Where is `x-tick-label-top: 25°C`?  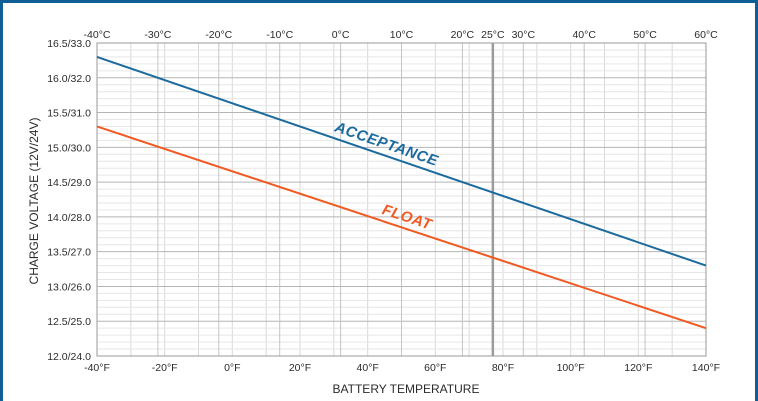
x-tick-label-top: 25°C is located at coordinates (493, 35).